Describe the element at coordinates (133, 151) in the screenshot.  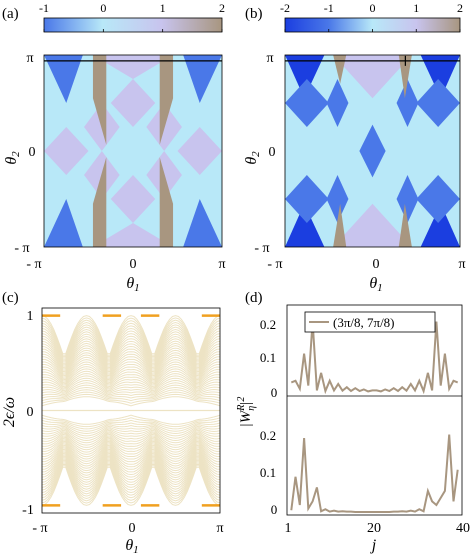
I see `panel-a-heatmap` at that location.